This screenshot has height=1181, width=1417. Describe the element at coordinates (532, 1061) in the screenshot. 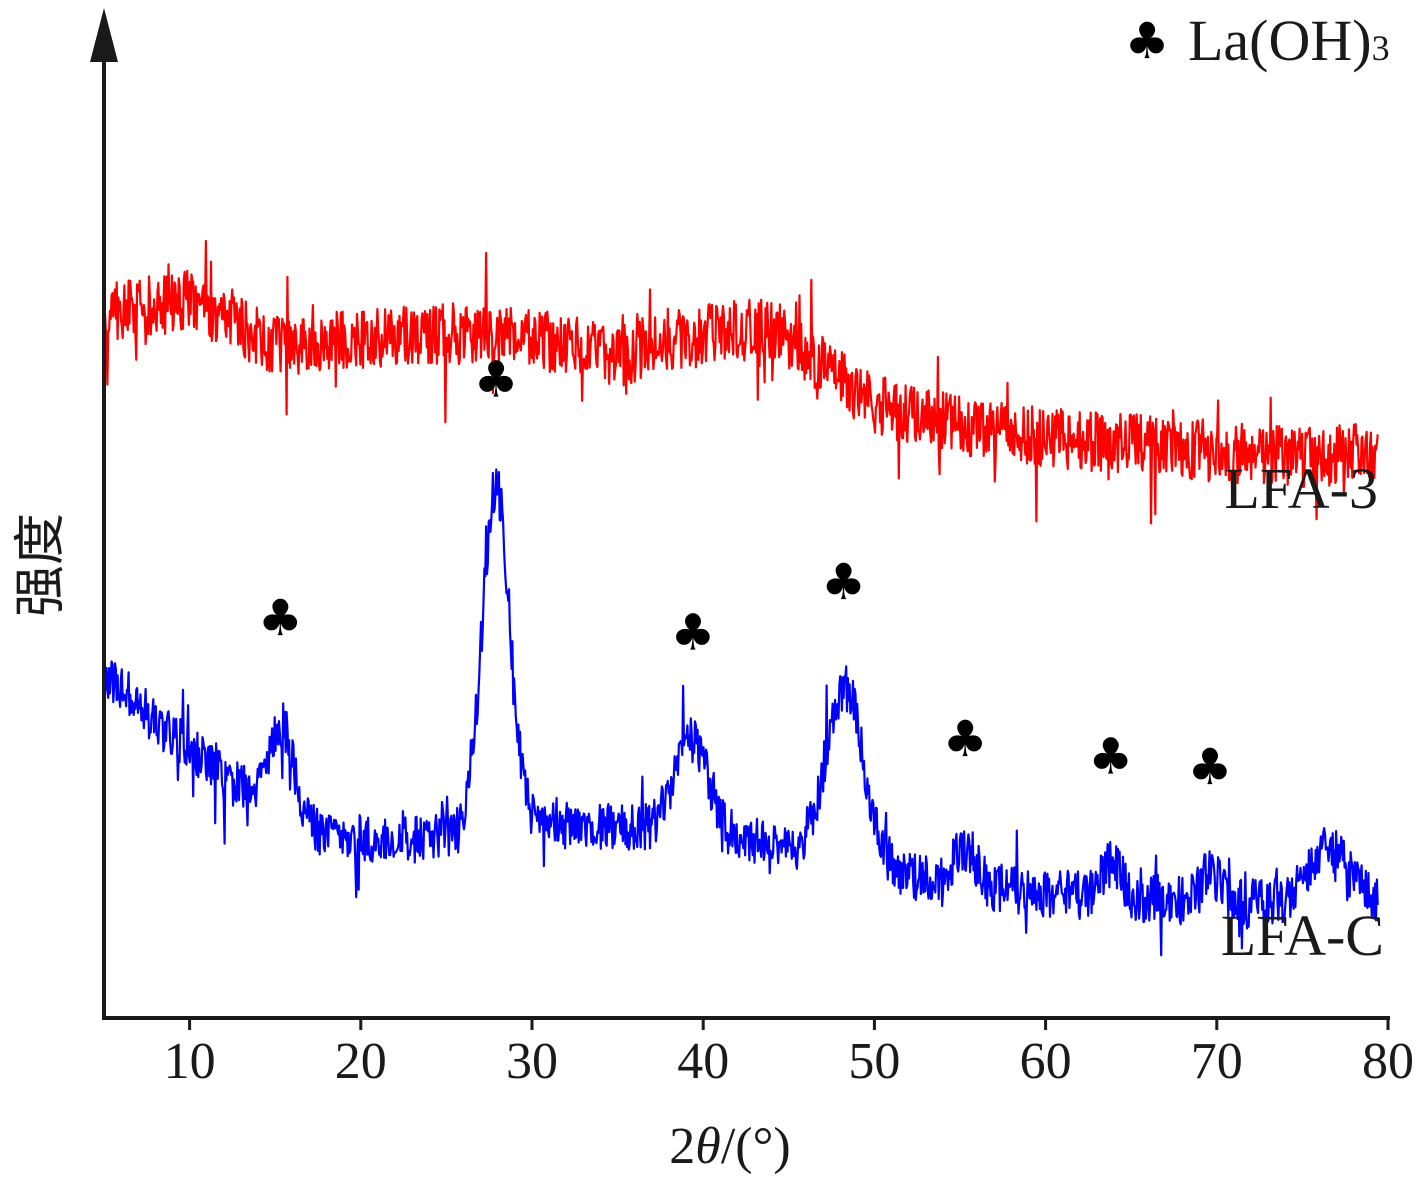

I see `x-tick-label: 30` at that location.